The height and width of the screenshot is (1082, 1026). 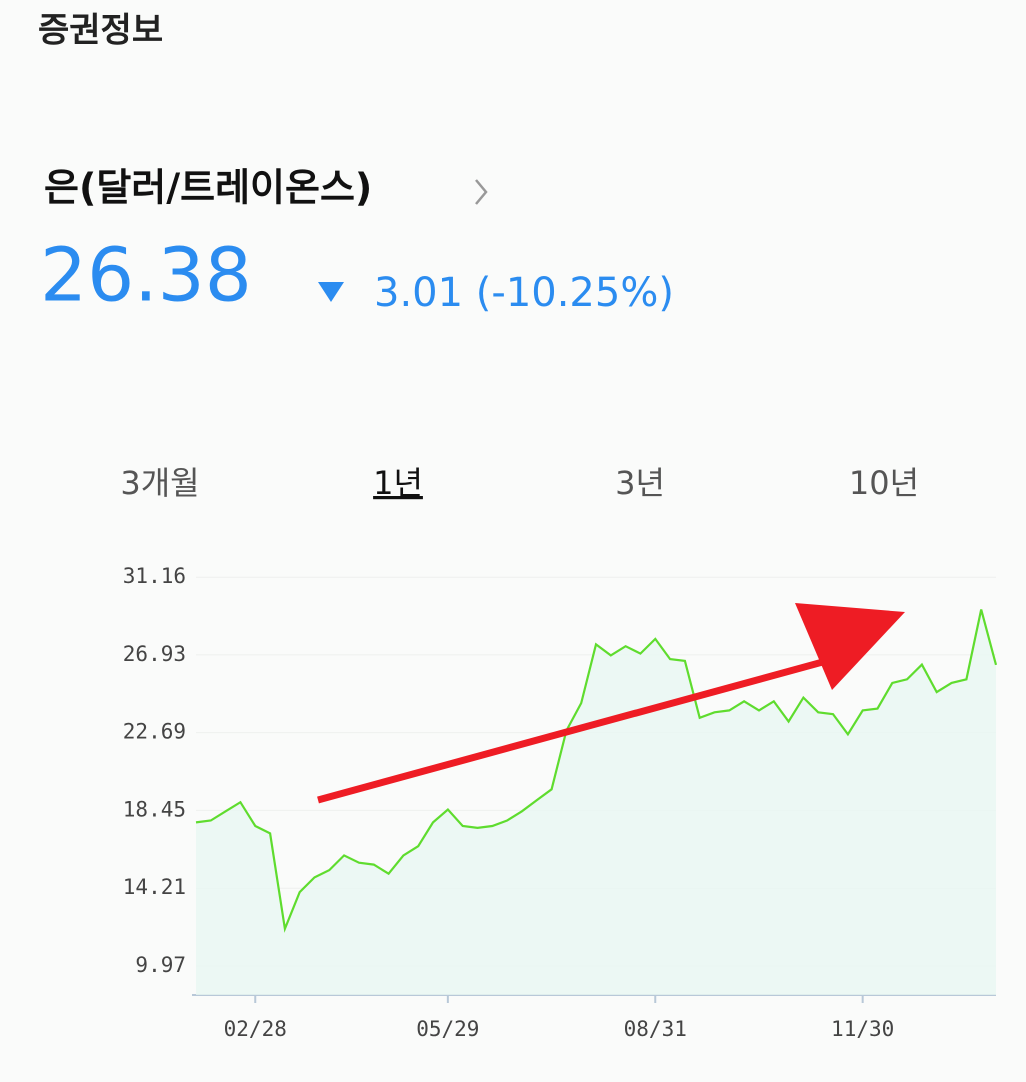 I want to click on tab: 3개월, so click(x=159, y=483).